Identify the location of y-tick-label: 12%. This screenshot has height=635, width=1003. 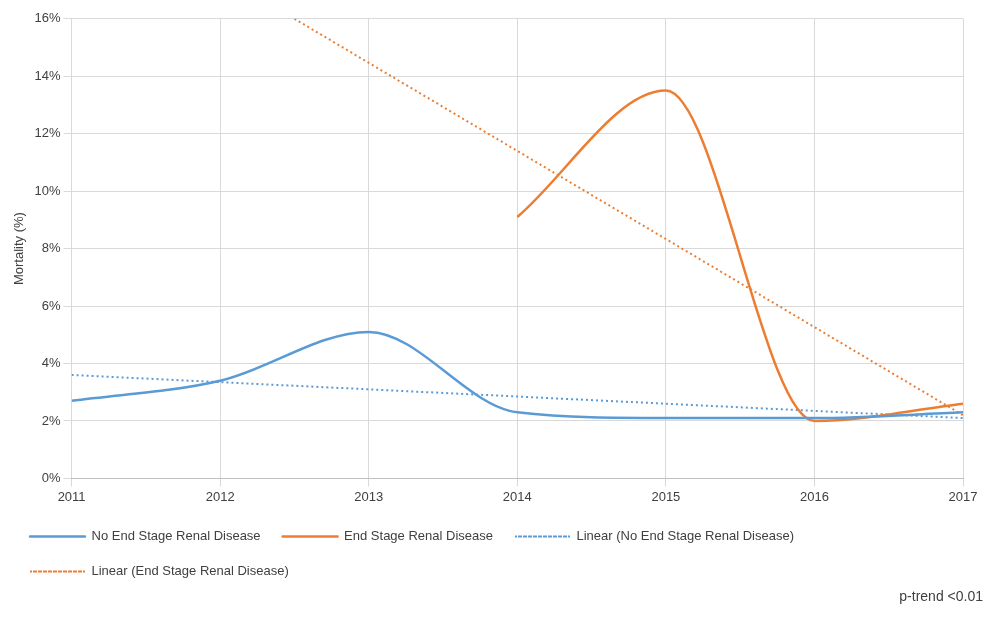
(48, 133).